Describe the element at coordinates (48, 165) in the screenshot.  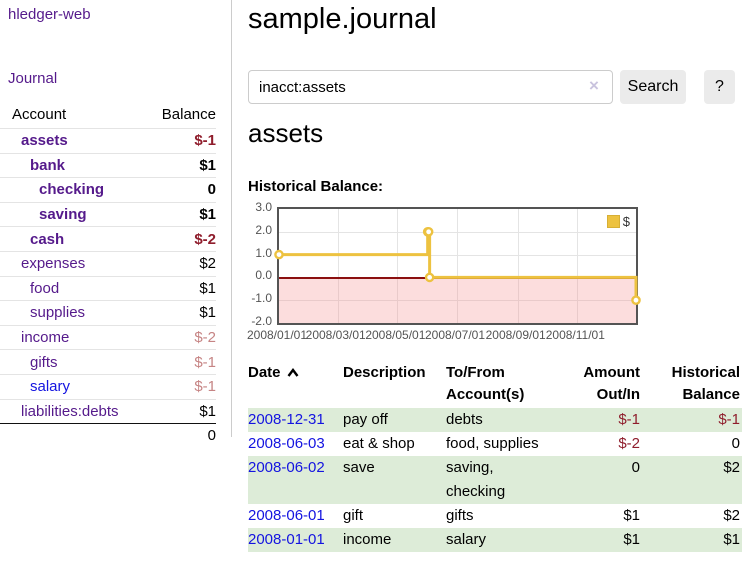
I see `account-link: bank` at that location.